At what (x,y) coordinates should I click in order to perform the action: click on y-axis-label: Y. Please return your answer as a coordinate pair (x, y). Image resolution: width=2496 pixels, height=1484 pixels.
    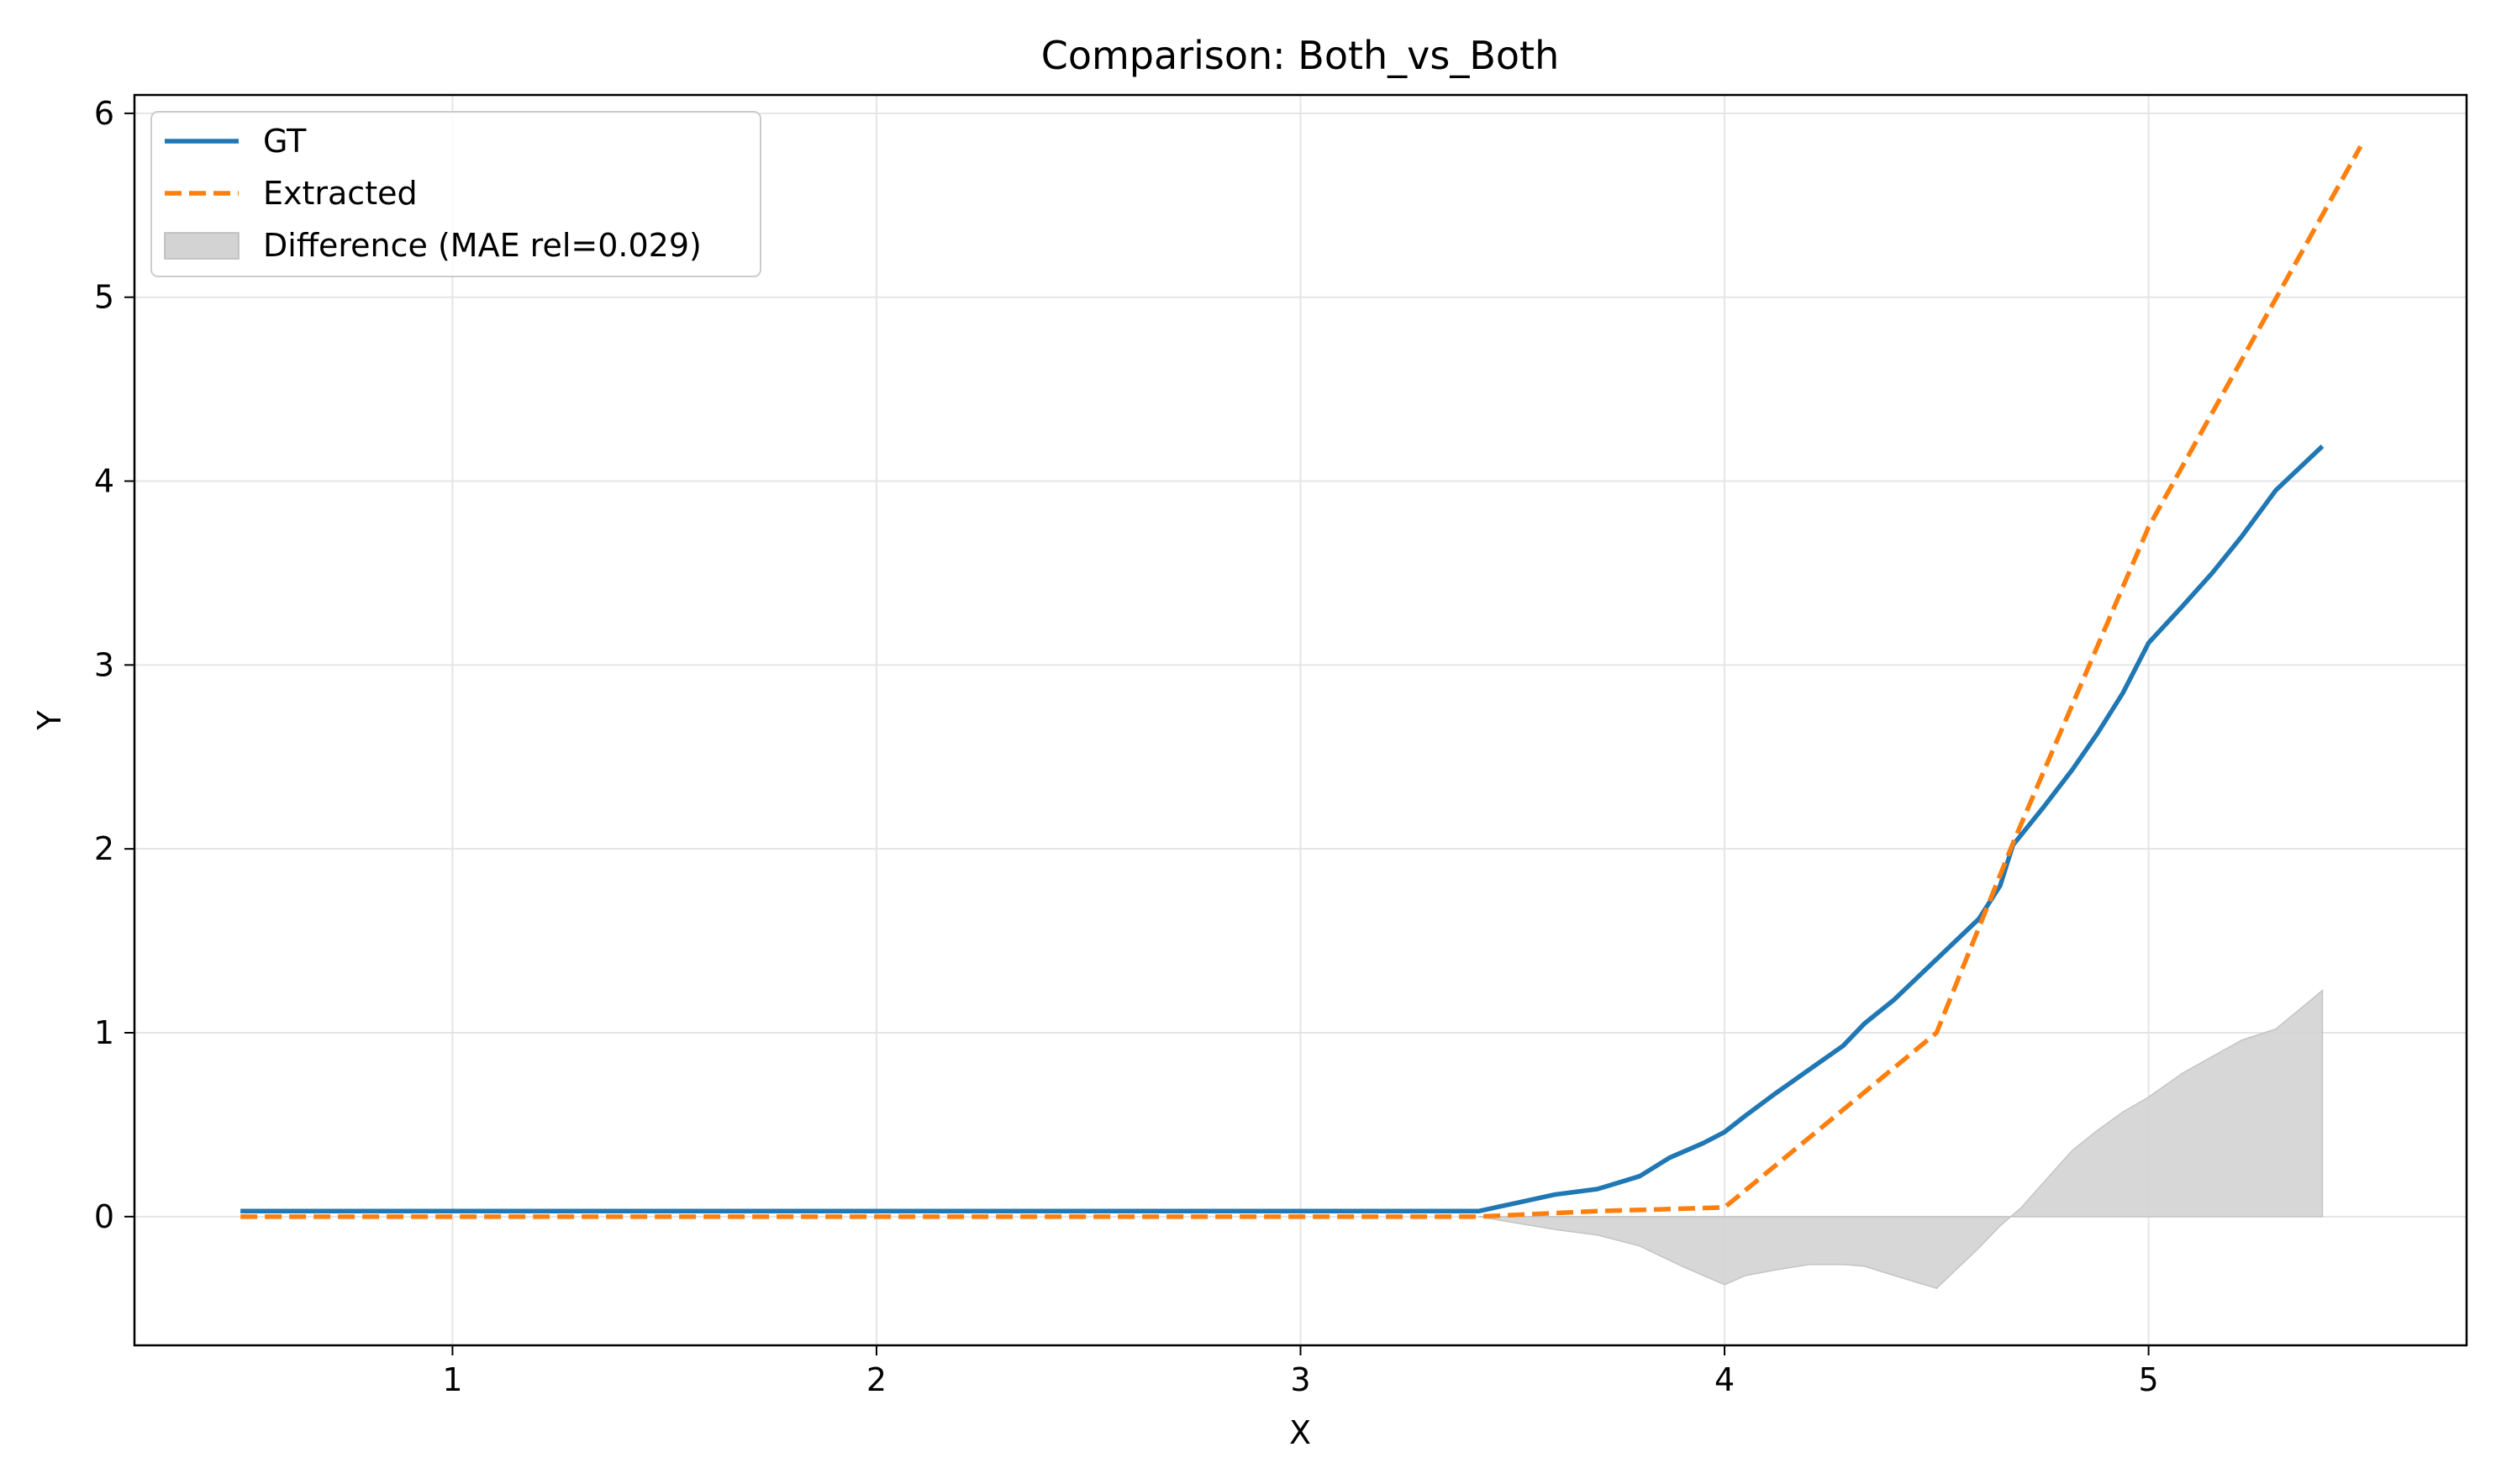
    Looking at the image, I should click on (49, 721).